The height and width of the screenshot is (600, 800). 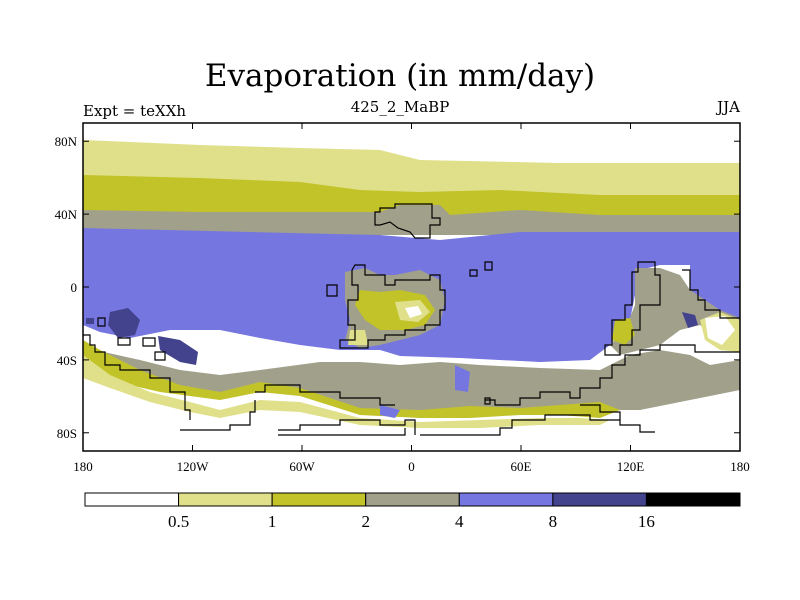 What do you see at coordinates (347, 427) in the screenshot?
I see `coast-antarctic-b` at bounding box center [347, 427].